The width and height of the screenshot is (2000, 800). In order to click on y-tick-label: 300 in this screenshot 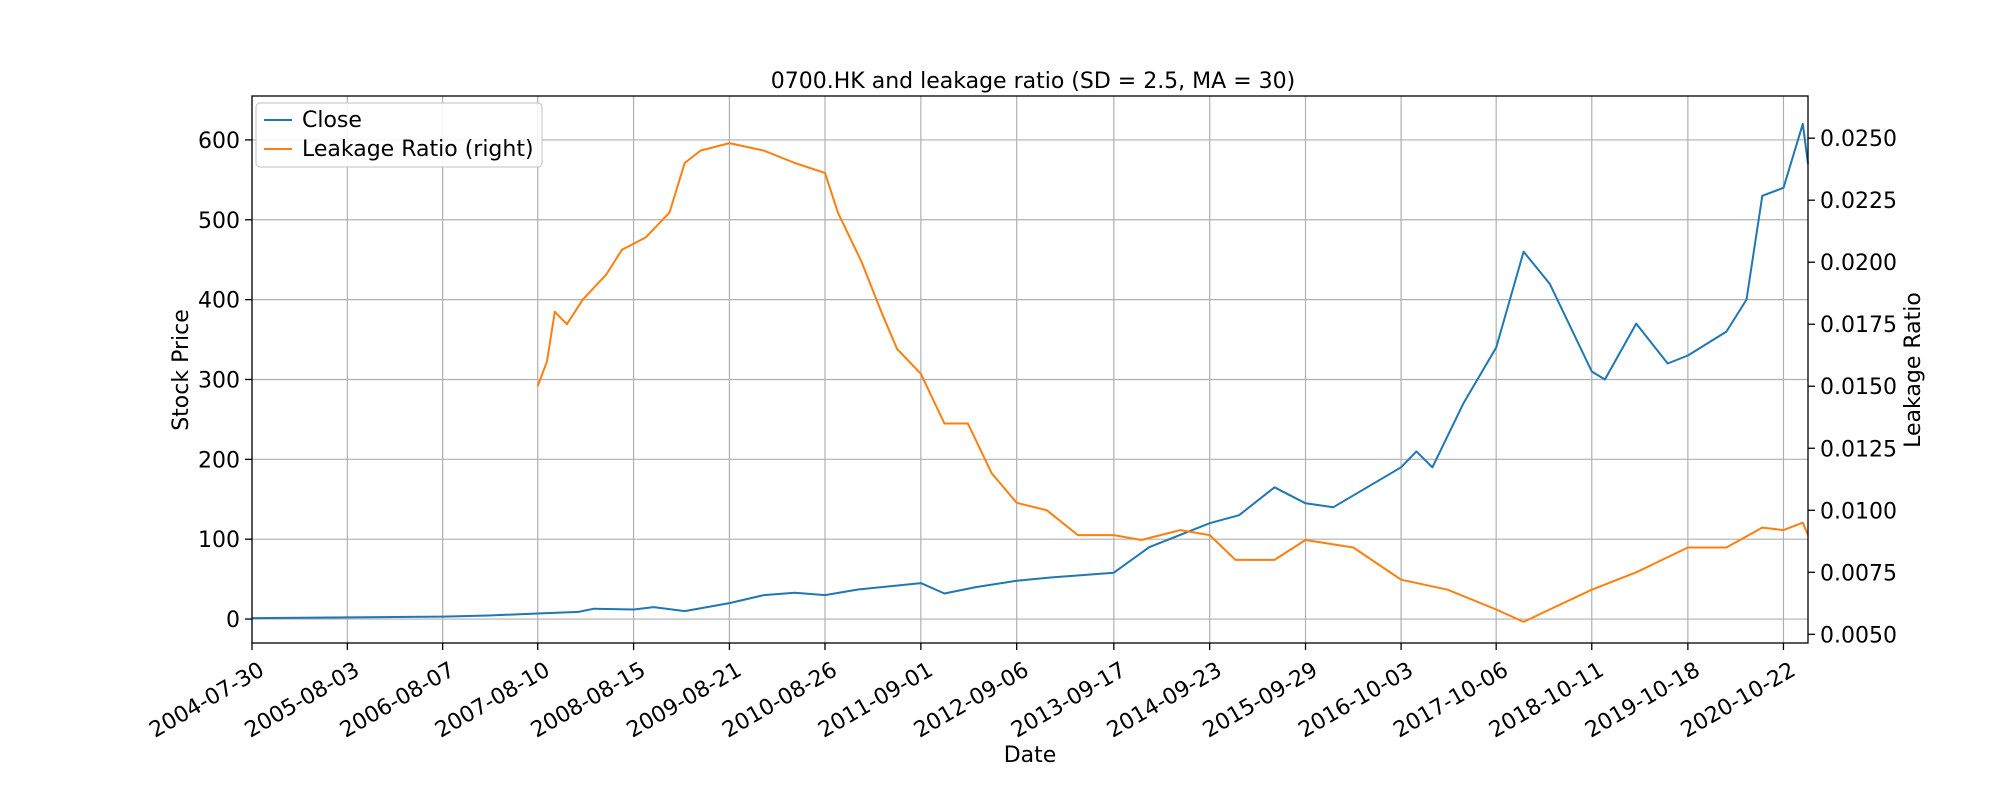, I will do `click(219, 380)`.